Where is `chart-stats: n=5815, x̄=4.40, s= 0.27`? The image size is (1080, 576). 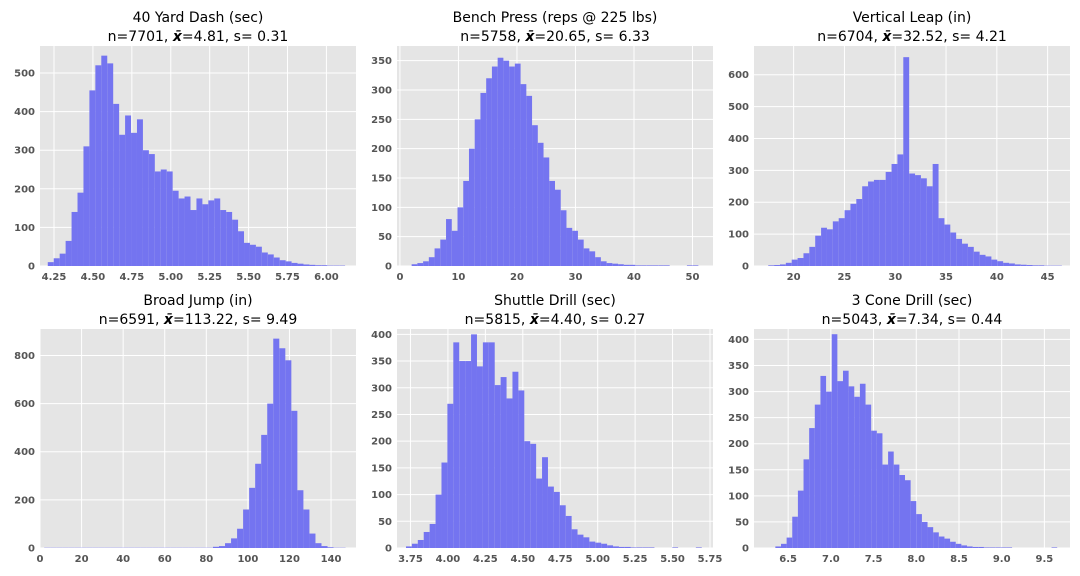
chart-stats: n=5815, x̄=4.40, s= 0.27 is located at coordinates (555, 320).